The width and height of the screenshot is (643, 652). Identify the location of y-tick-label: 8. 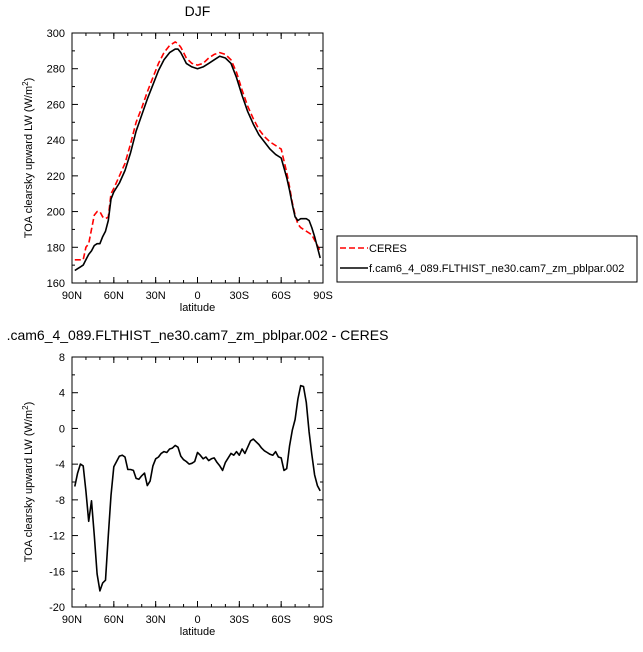
(62, 358).